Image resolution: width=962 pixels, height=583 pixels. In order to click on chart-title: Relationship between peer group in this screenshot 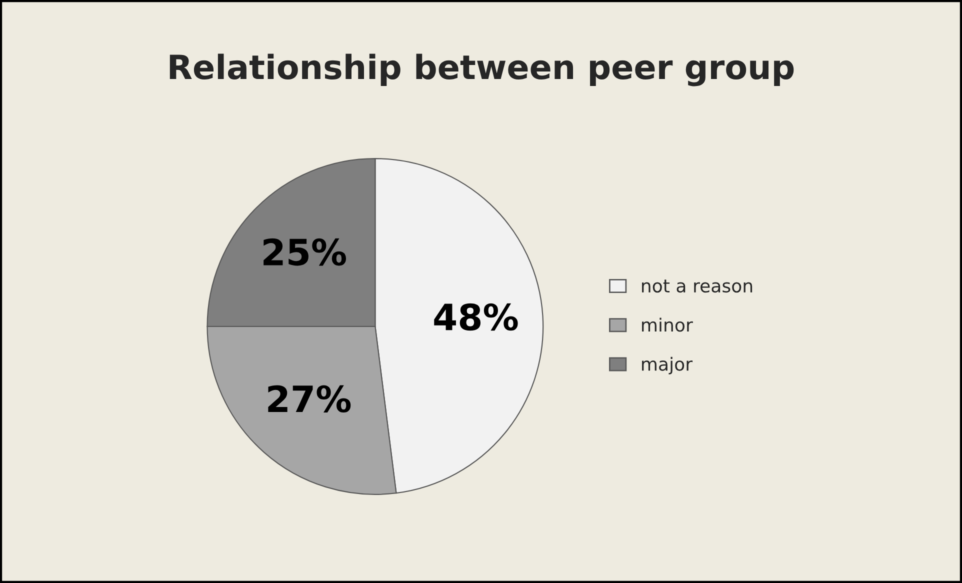, I will do `click(482, 70)`.